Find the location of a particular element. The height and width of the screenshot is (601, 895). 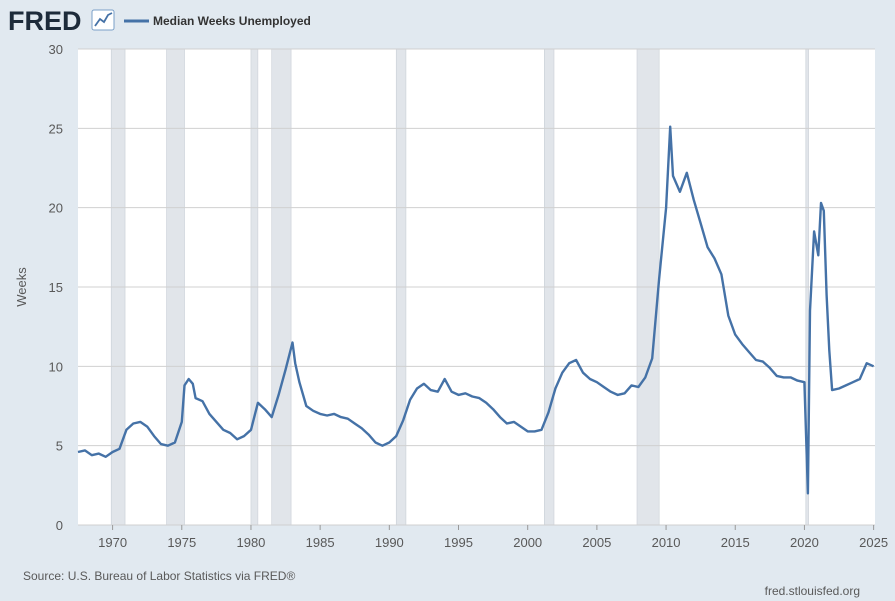

x-tick-label: 1985 is located at coordinates (320, 542).